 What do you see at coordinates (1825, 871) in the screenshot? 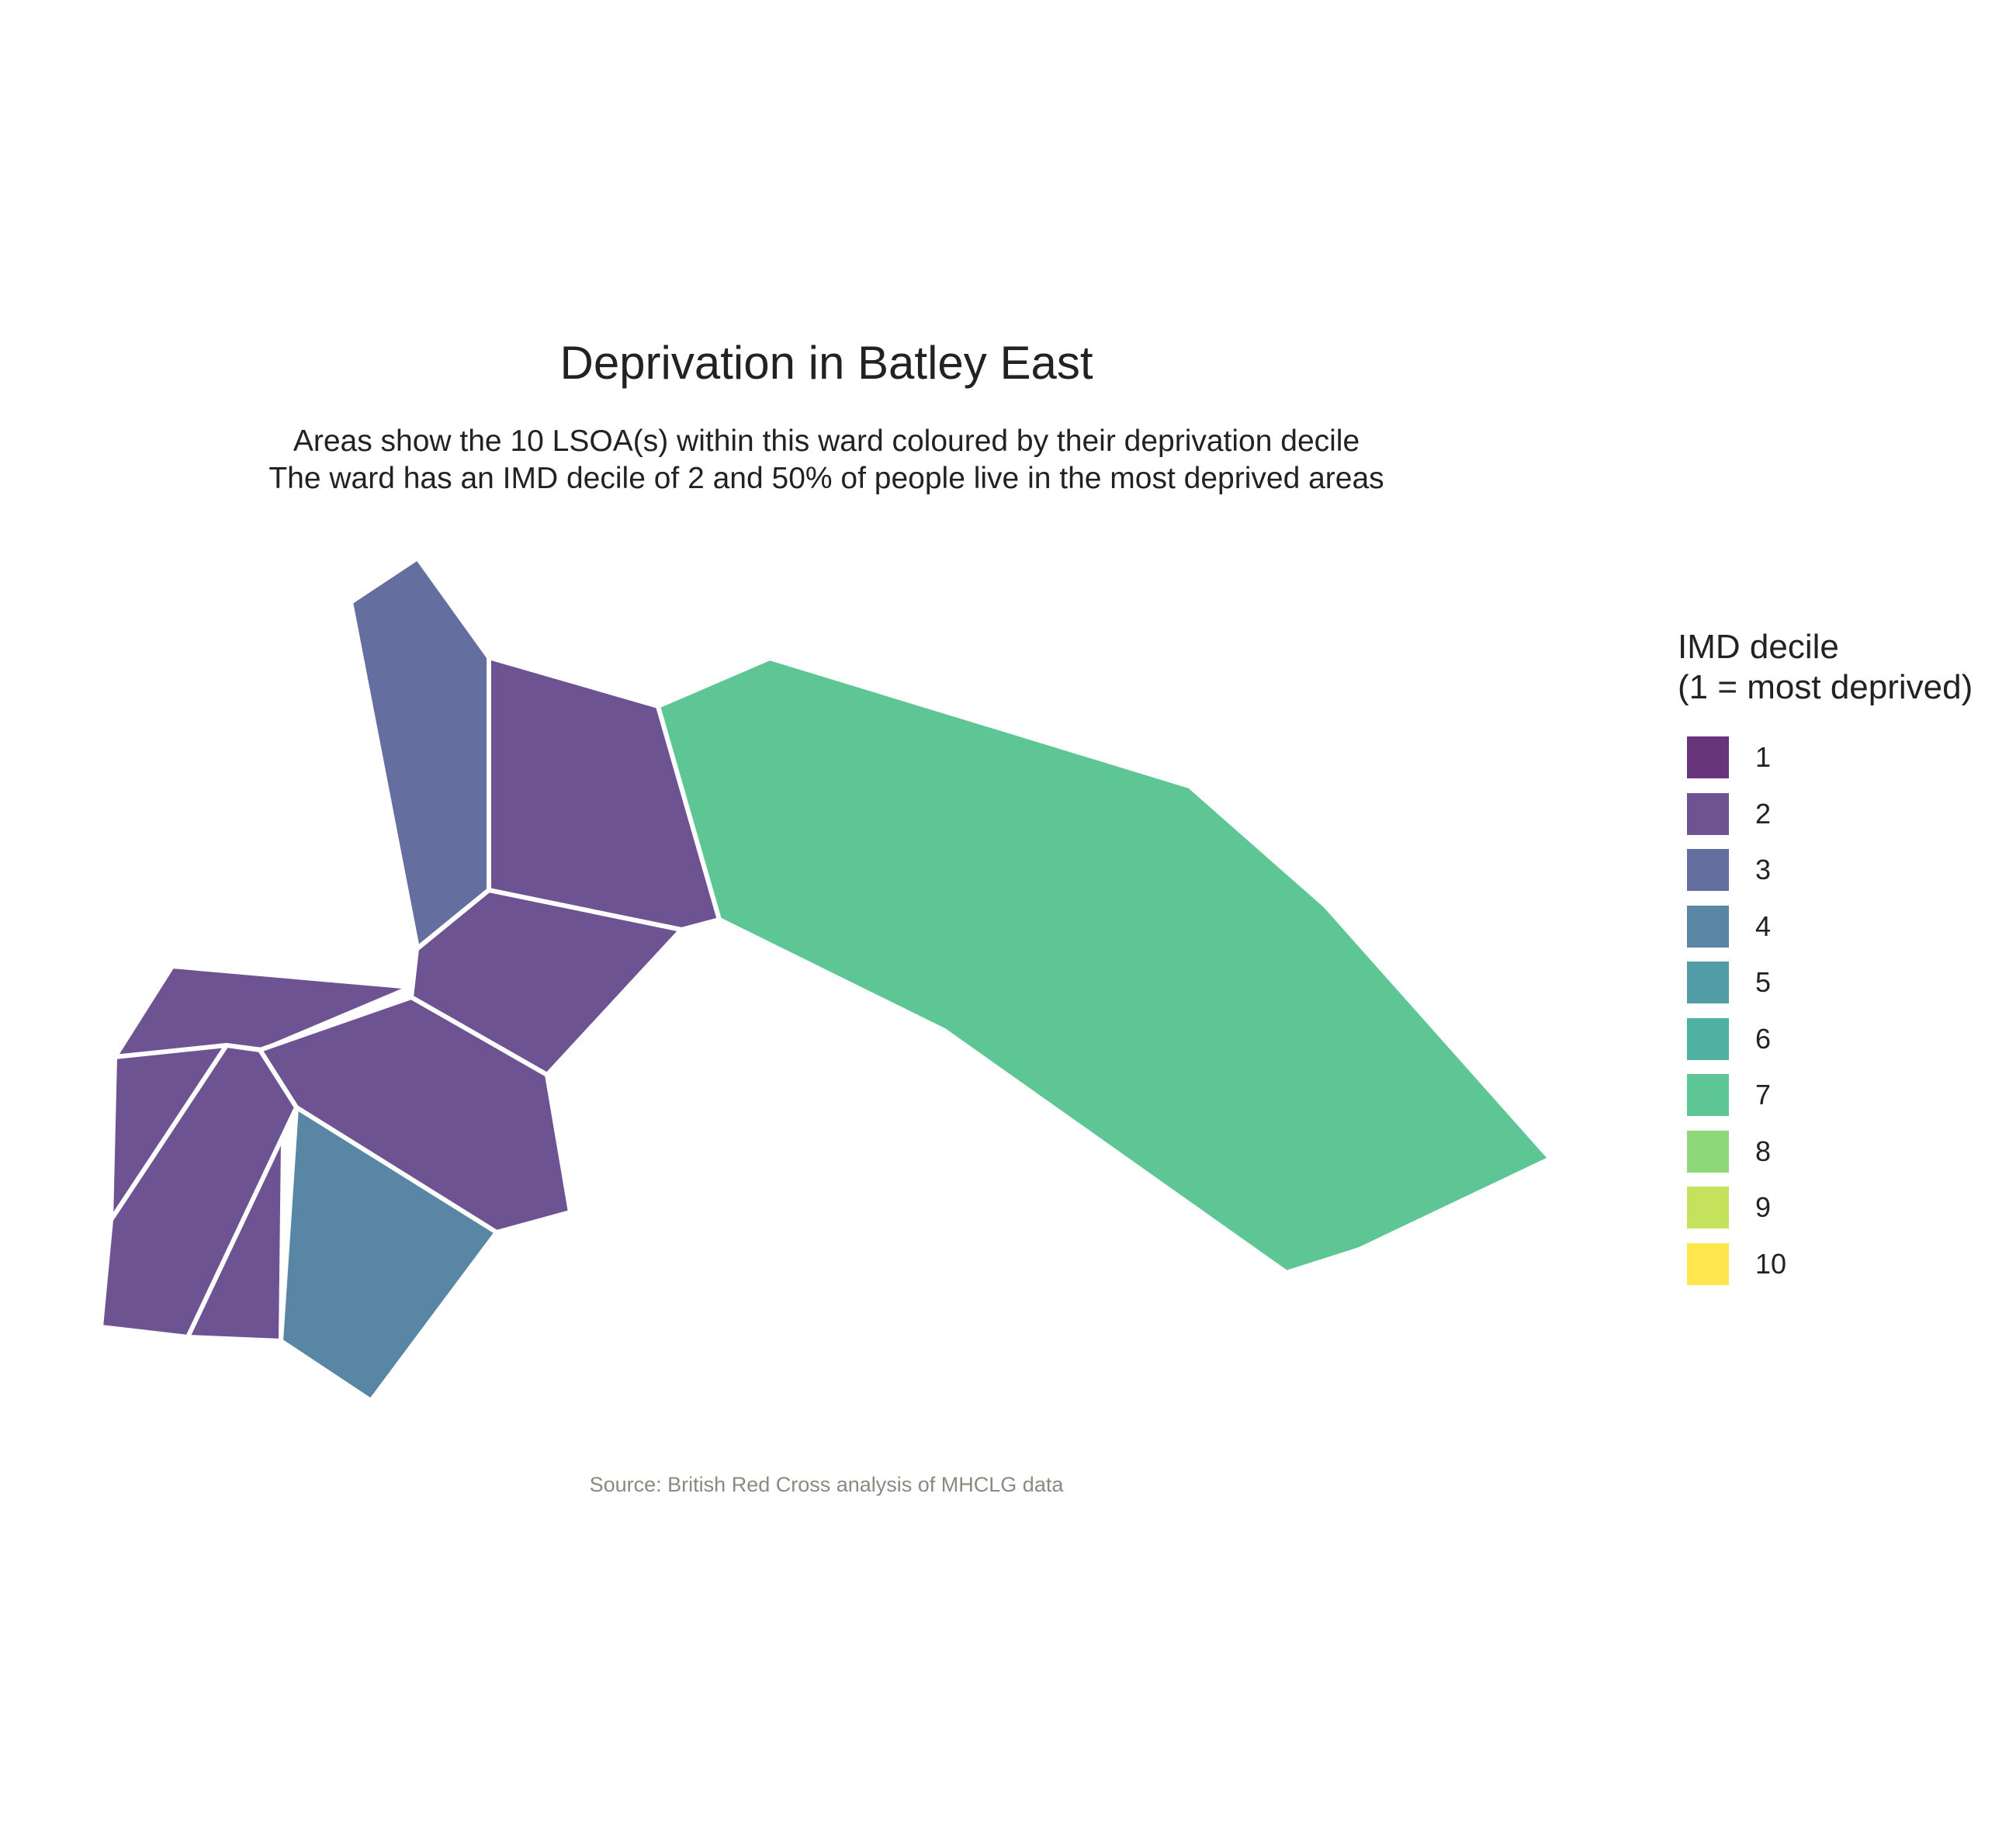
I see `legend-item: 3` at bounding box center [1825, 871].